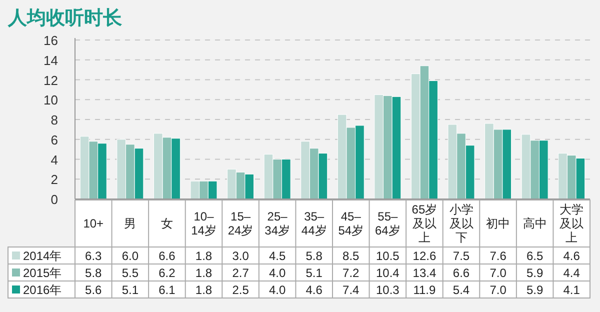 The height and width of the screenshot is (312, 600). I want to click on data-label: 2.7, so click(241, 273).